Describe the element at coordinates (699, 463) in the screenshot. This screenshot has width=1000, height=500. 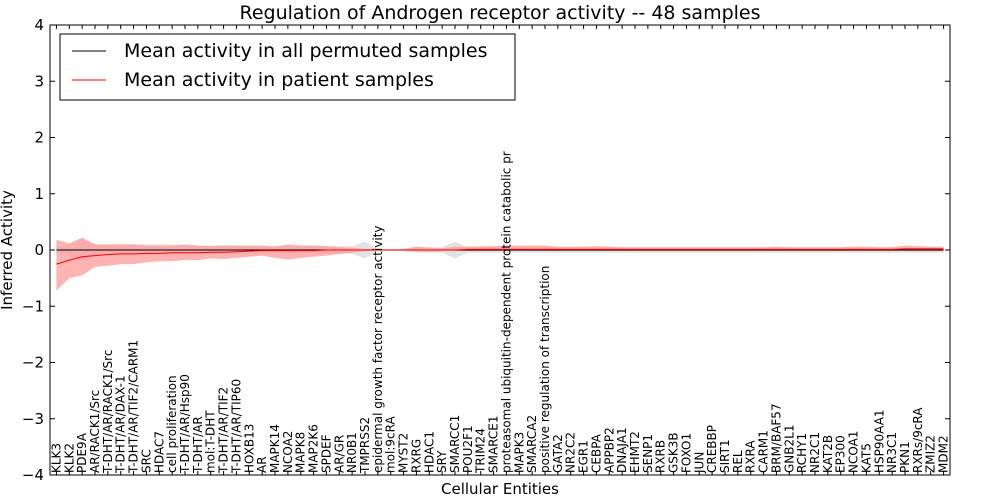
I see `x-category-label: JUN` at that location.